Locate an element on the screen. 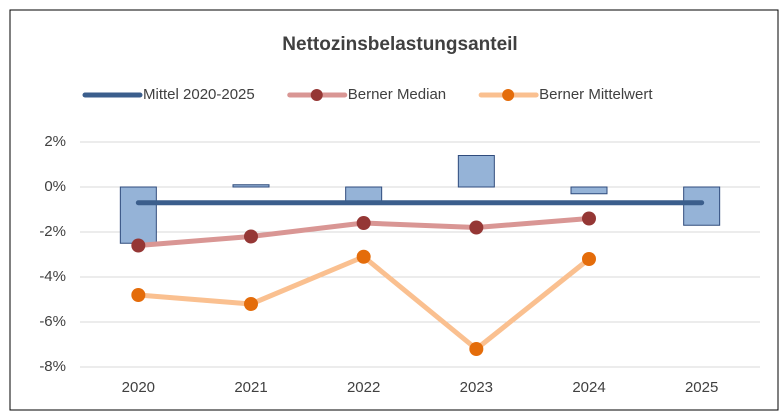  legend-label: Berner Median is located at coordinates (397, 94).